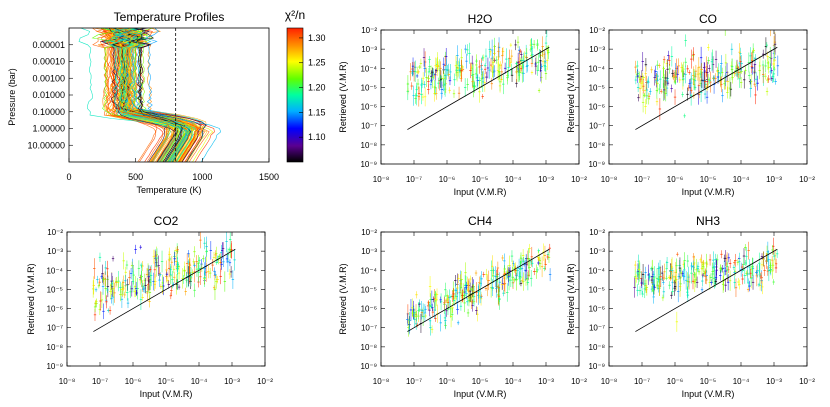 This screenshot has height=407, width=830. What do you see at coordinates (166, 221) in the screenshot?
I see `chart-title: CO2` at bounding box center [166, 221].